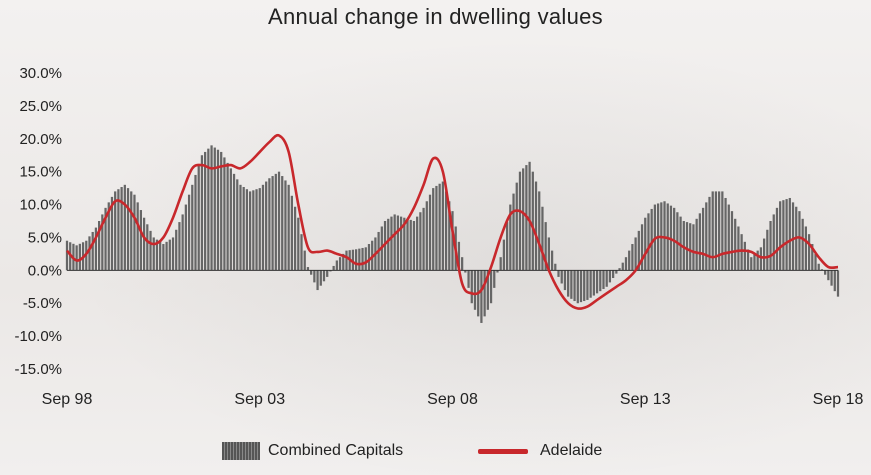  I want to click on y-tick-label: 30.0%, so click(40, 73).